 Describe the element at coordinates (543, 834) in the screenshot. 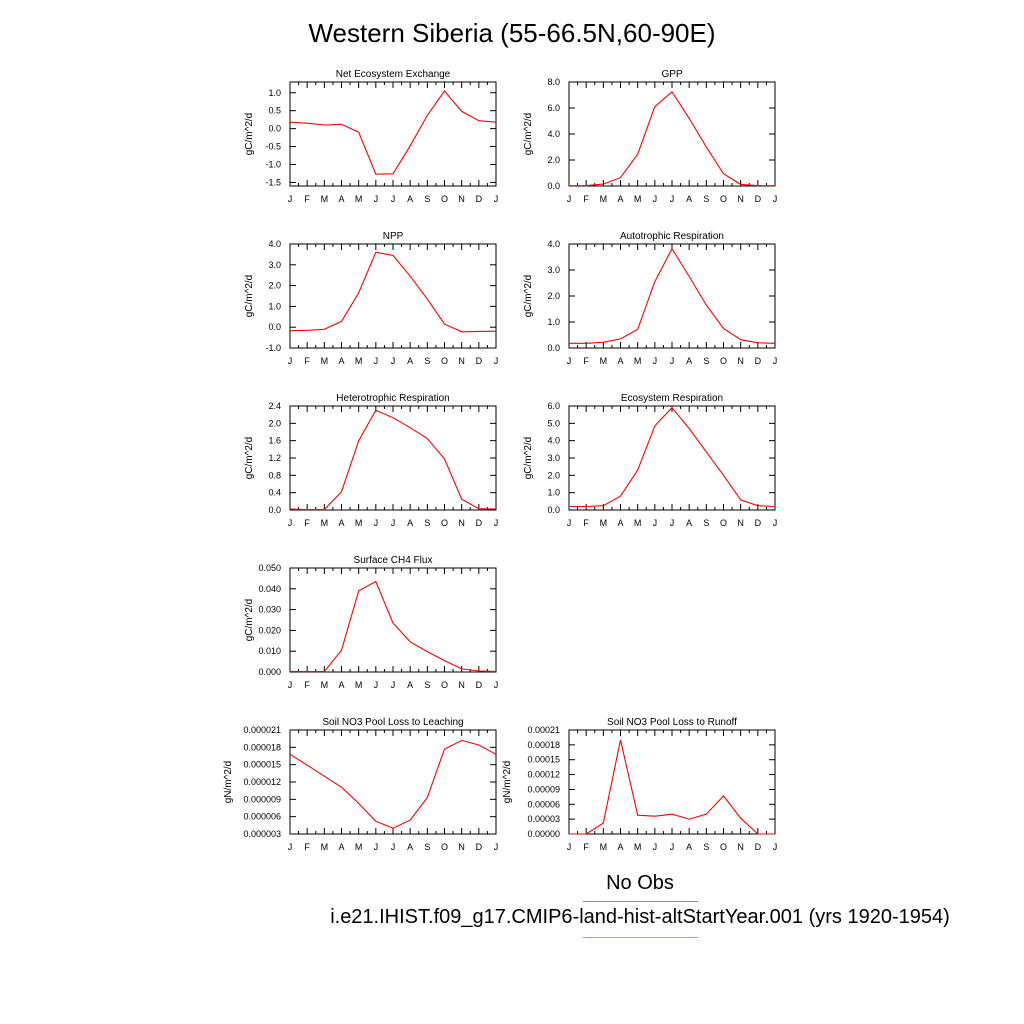

I see `y-tick-label: 0.00000` at that location.